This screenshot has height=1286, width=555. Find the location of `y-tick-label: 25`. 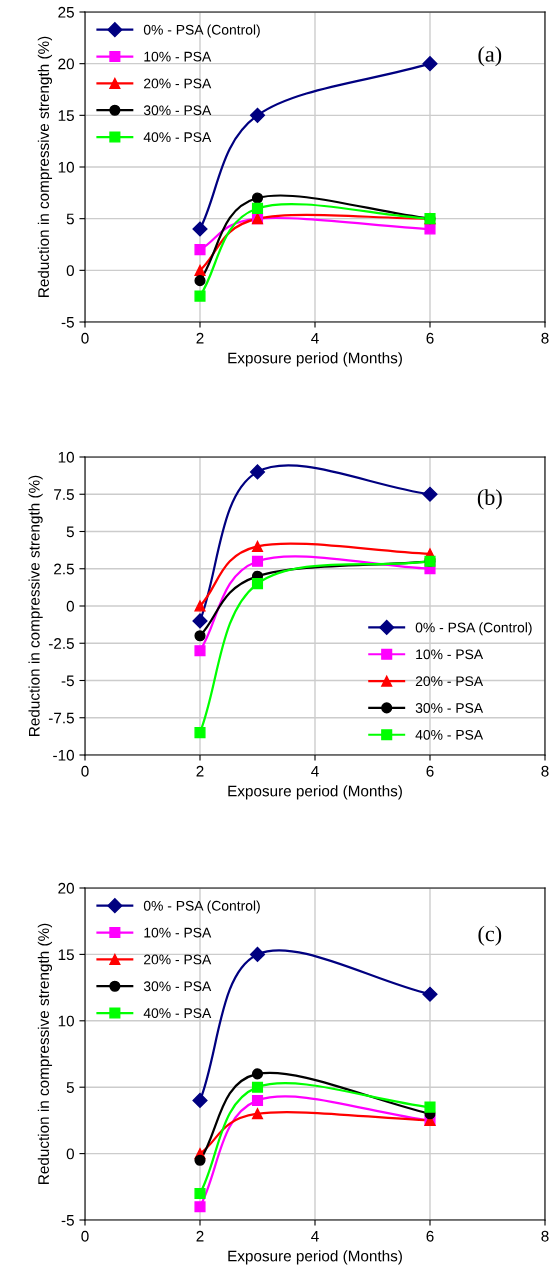

y-tick-label: 25 is located at coordinates (66, 12).